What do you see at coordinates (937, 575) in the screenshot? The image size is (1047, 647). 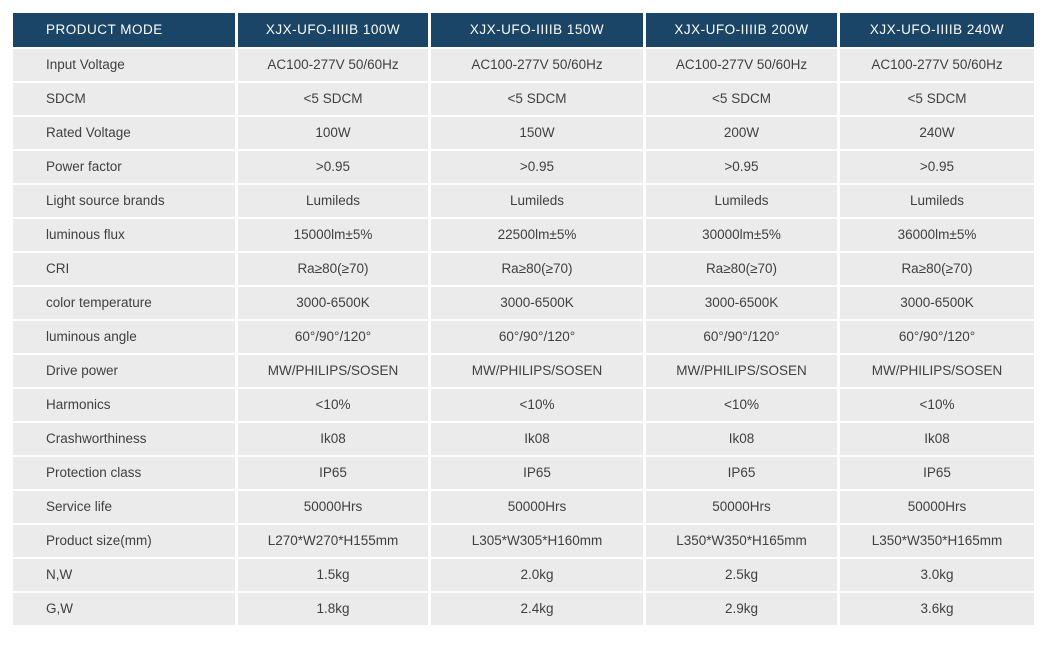 I see `row-value: 3.0kg` at bounding box center [937, 575].